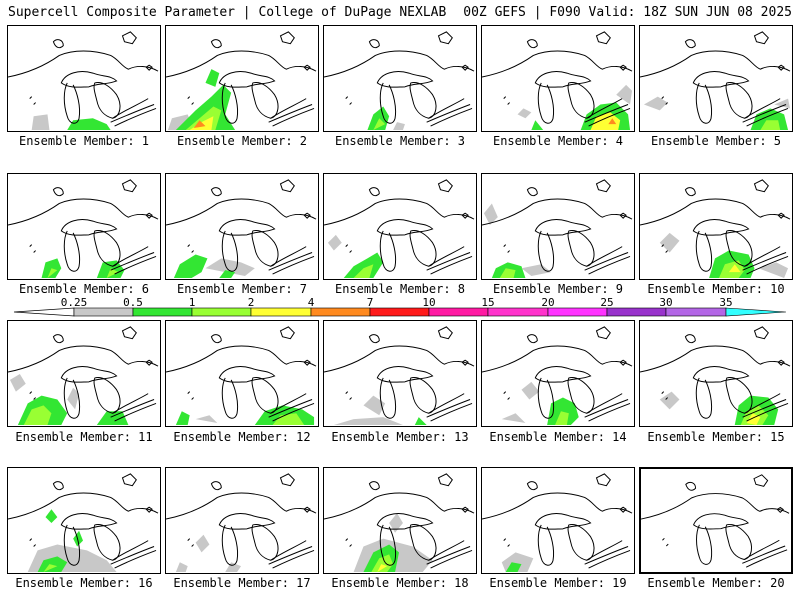  Describe the element at coordinates (44, 312) in the screenshot. I see `legend-left-arrow` at that location.